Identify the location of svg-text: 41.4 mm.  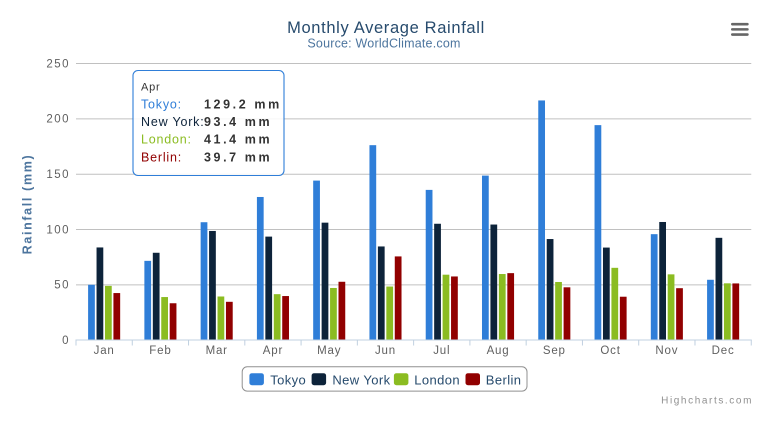
(238, 140).